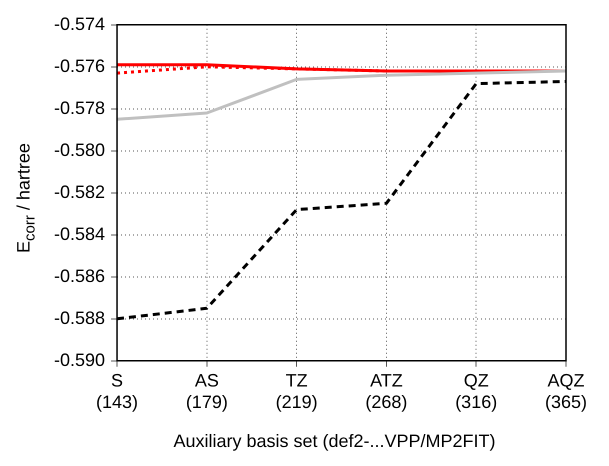  What do you see at coordinates (80, 66) in the screenshot?
I see `y-tick-label: -0.576` at bounding box center [80, 66].